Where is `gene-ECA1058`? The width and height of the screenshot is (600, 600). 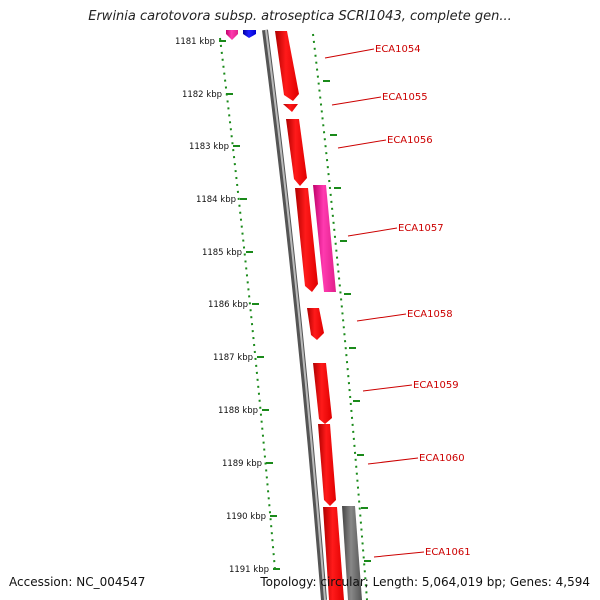
gene-ECA1058 is located at coordinates (315, 324).